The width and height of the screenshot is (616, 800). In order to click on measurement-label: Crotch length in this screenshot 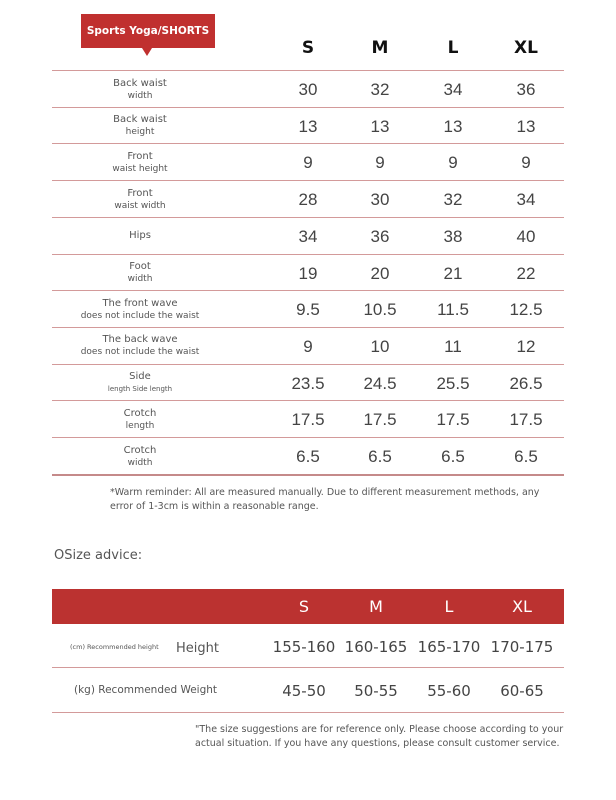, I will do `click(140, 419)`.